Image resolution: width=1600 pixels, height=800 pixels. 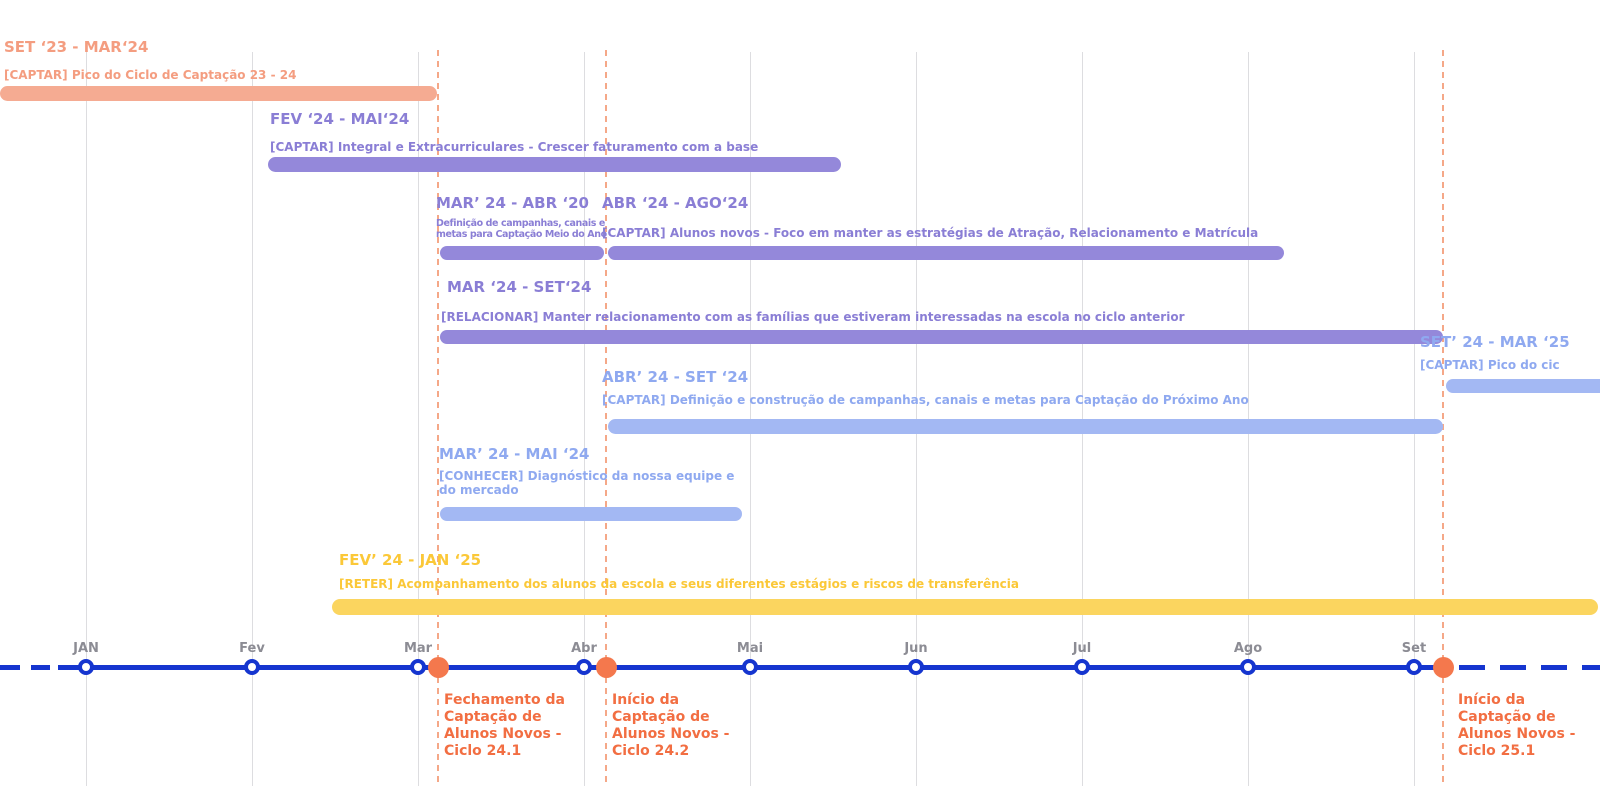 What do you see at coordinates (514, 454) in the screenshot?
I see `task-period: MAR’ 24 - MAI ‘24` at bounding box center [514, 454].